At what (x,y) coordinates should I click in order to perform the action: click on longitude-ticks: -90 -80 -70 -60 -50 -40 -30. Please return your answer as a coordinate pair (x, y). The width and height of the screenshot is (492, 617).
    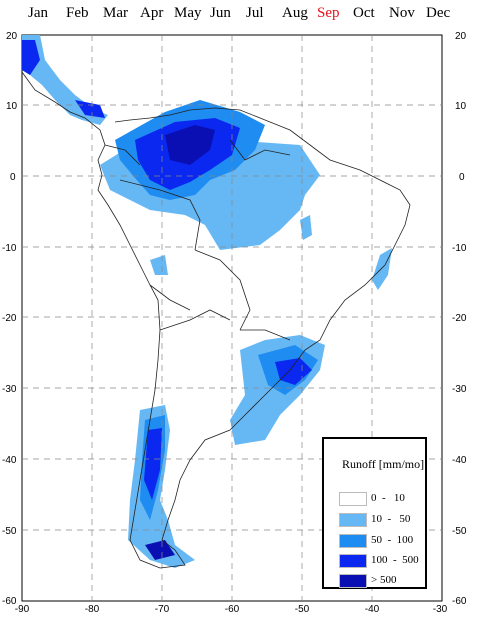
    Looking at the image, I should click on (231, 609).